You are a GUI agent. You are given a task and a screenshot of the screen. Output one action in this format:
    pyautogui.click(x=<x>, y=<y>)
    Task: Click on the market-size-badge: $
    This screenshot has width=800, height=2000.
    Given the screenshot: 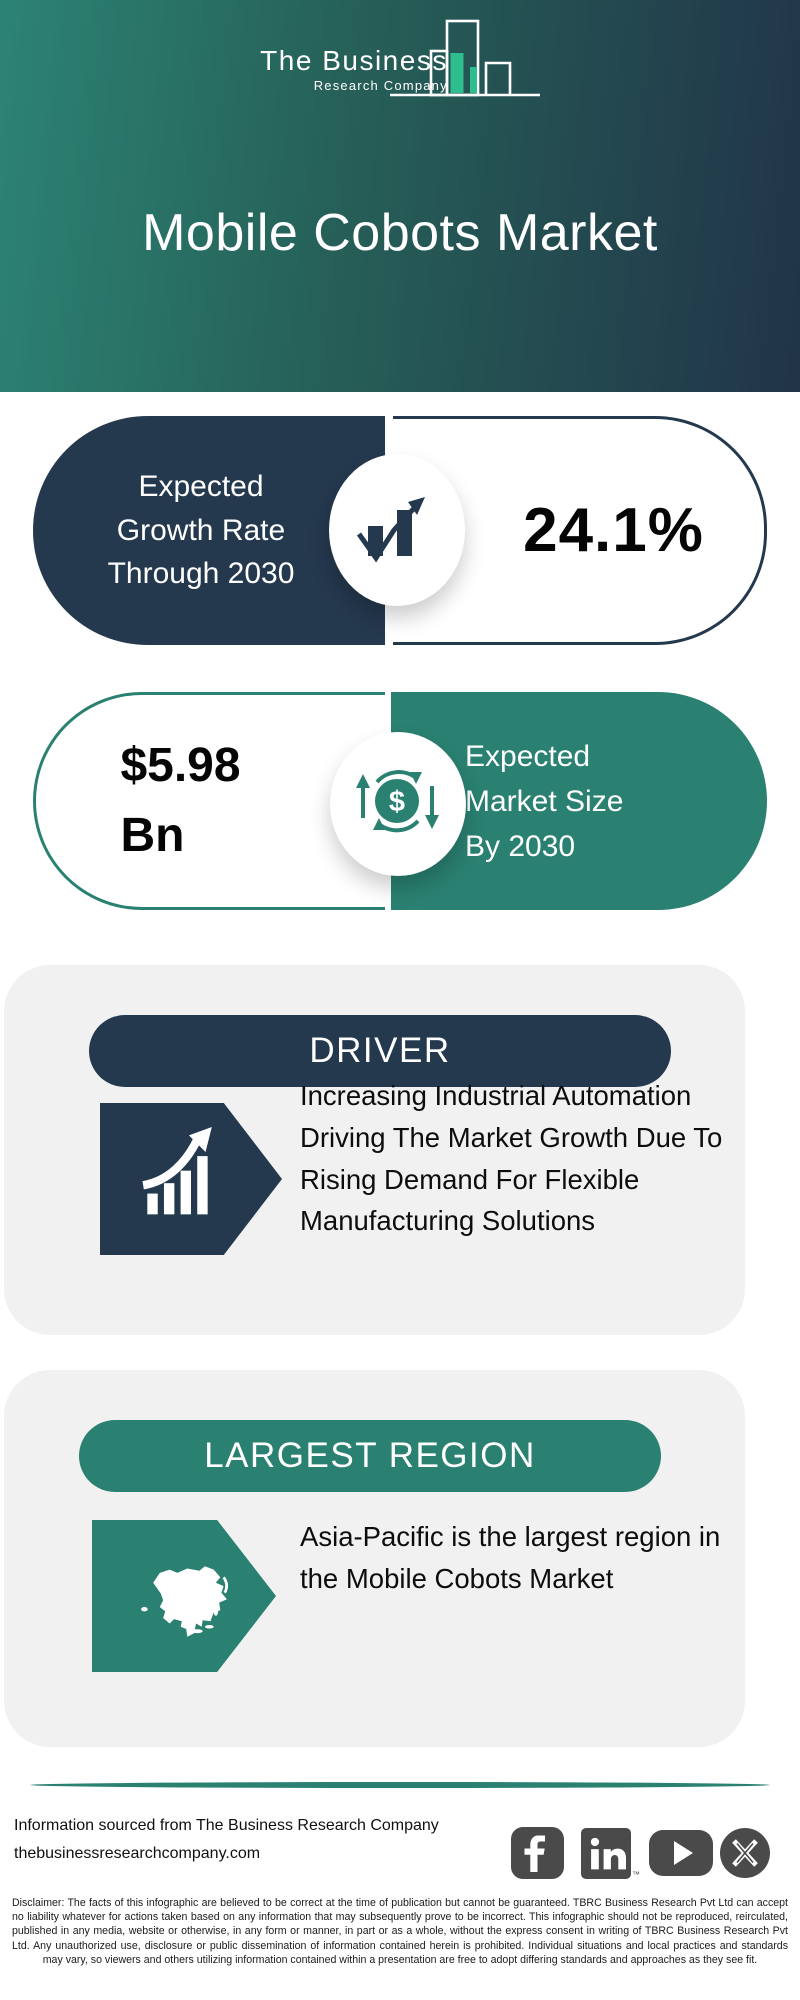 What is the action you would take?
    pyautogui.click(x=398, y=804)
    